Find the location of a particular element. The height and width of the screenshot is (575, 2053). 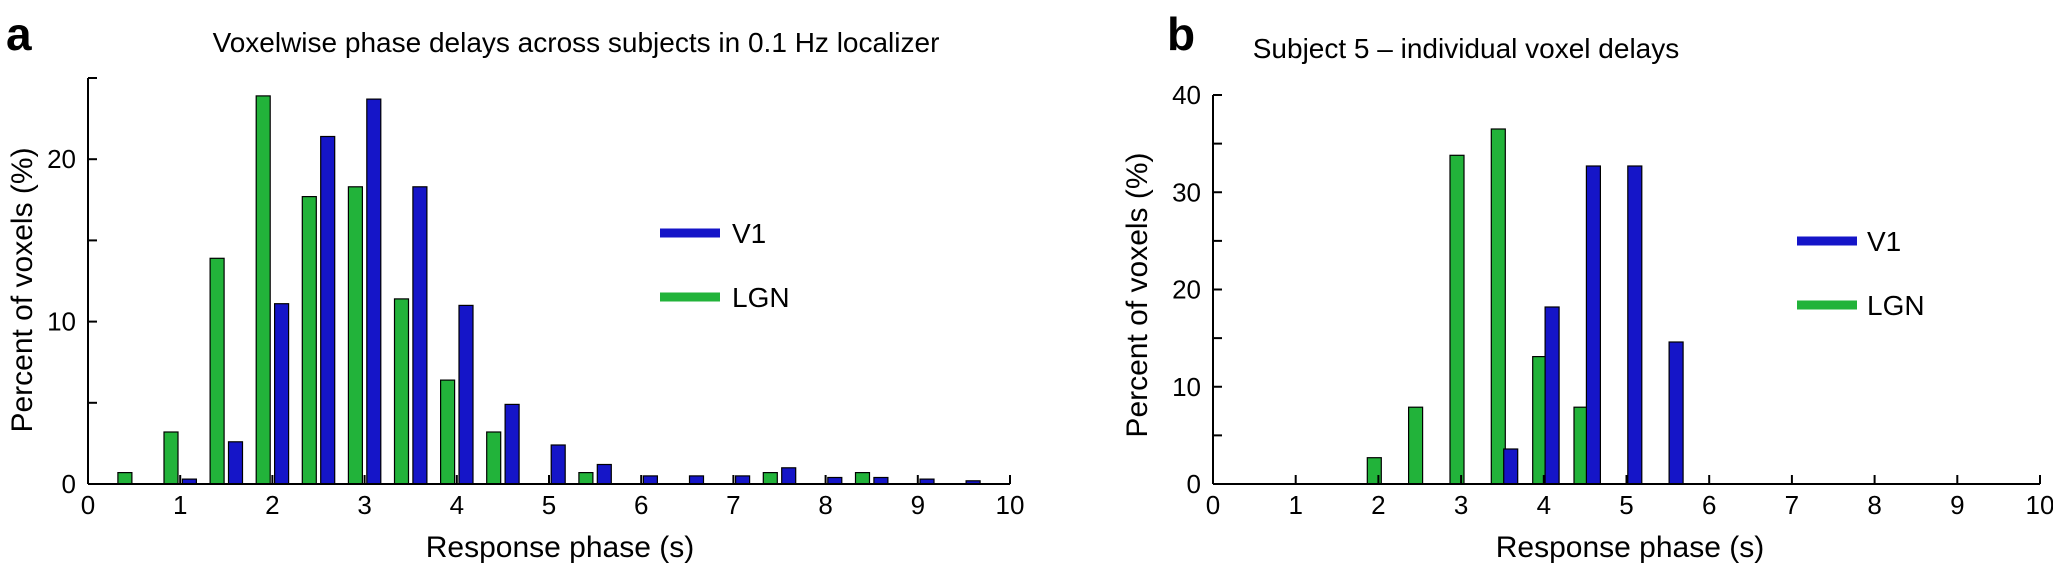

y-tick-label: 40 is located at coordinates (1186, 95).